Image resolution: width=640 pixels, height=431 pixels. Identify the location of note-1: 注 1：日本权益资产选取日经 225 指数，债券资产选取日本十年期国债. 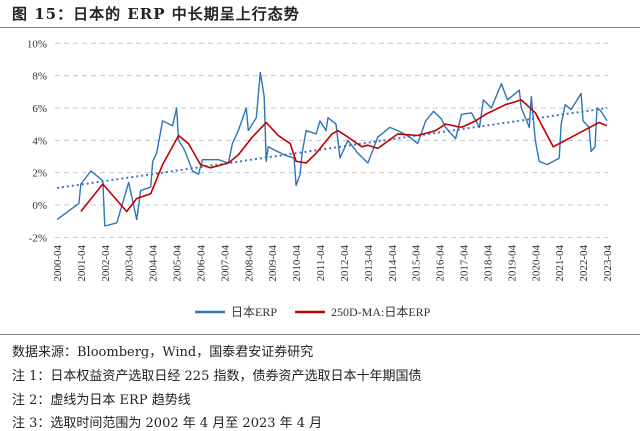
(217, 376).